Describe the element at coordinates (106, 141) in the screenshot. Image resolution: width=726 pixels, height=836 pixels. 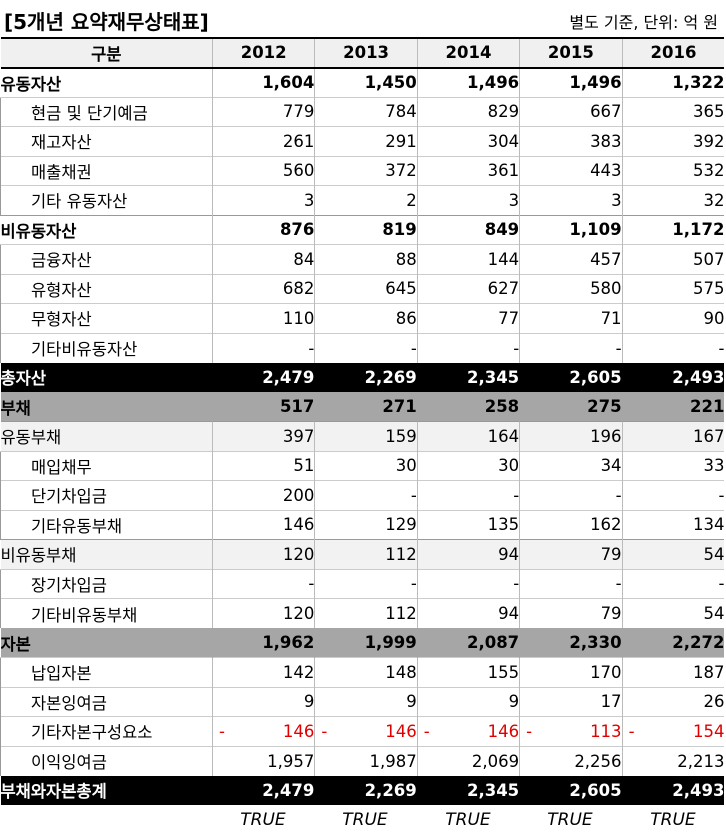
I see `row-label: 재고자산` at that location.